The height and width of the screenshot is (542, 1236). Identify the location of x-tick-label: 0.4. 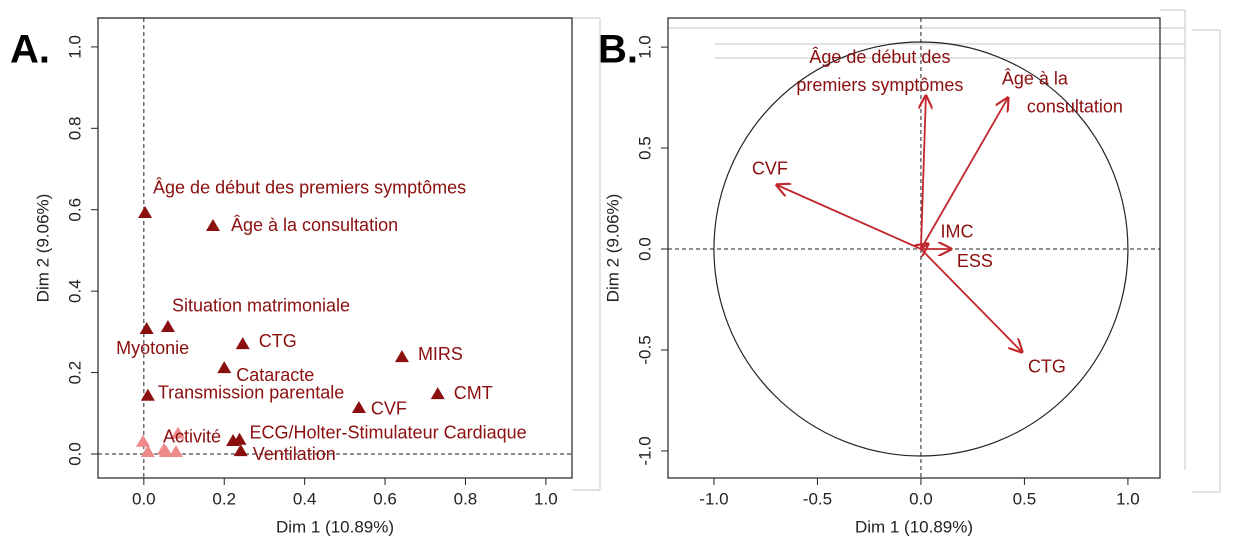
(305, 498).